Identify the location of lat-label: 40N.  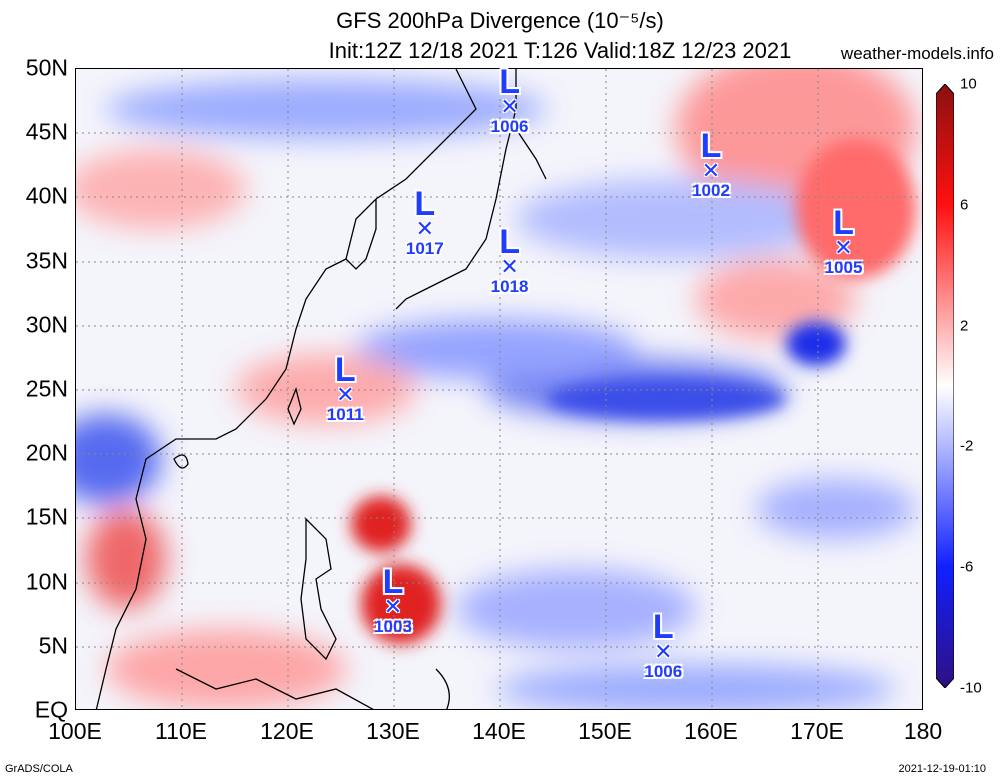
(46, 195).